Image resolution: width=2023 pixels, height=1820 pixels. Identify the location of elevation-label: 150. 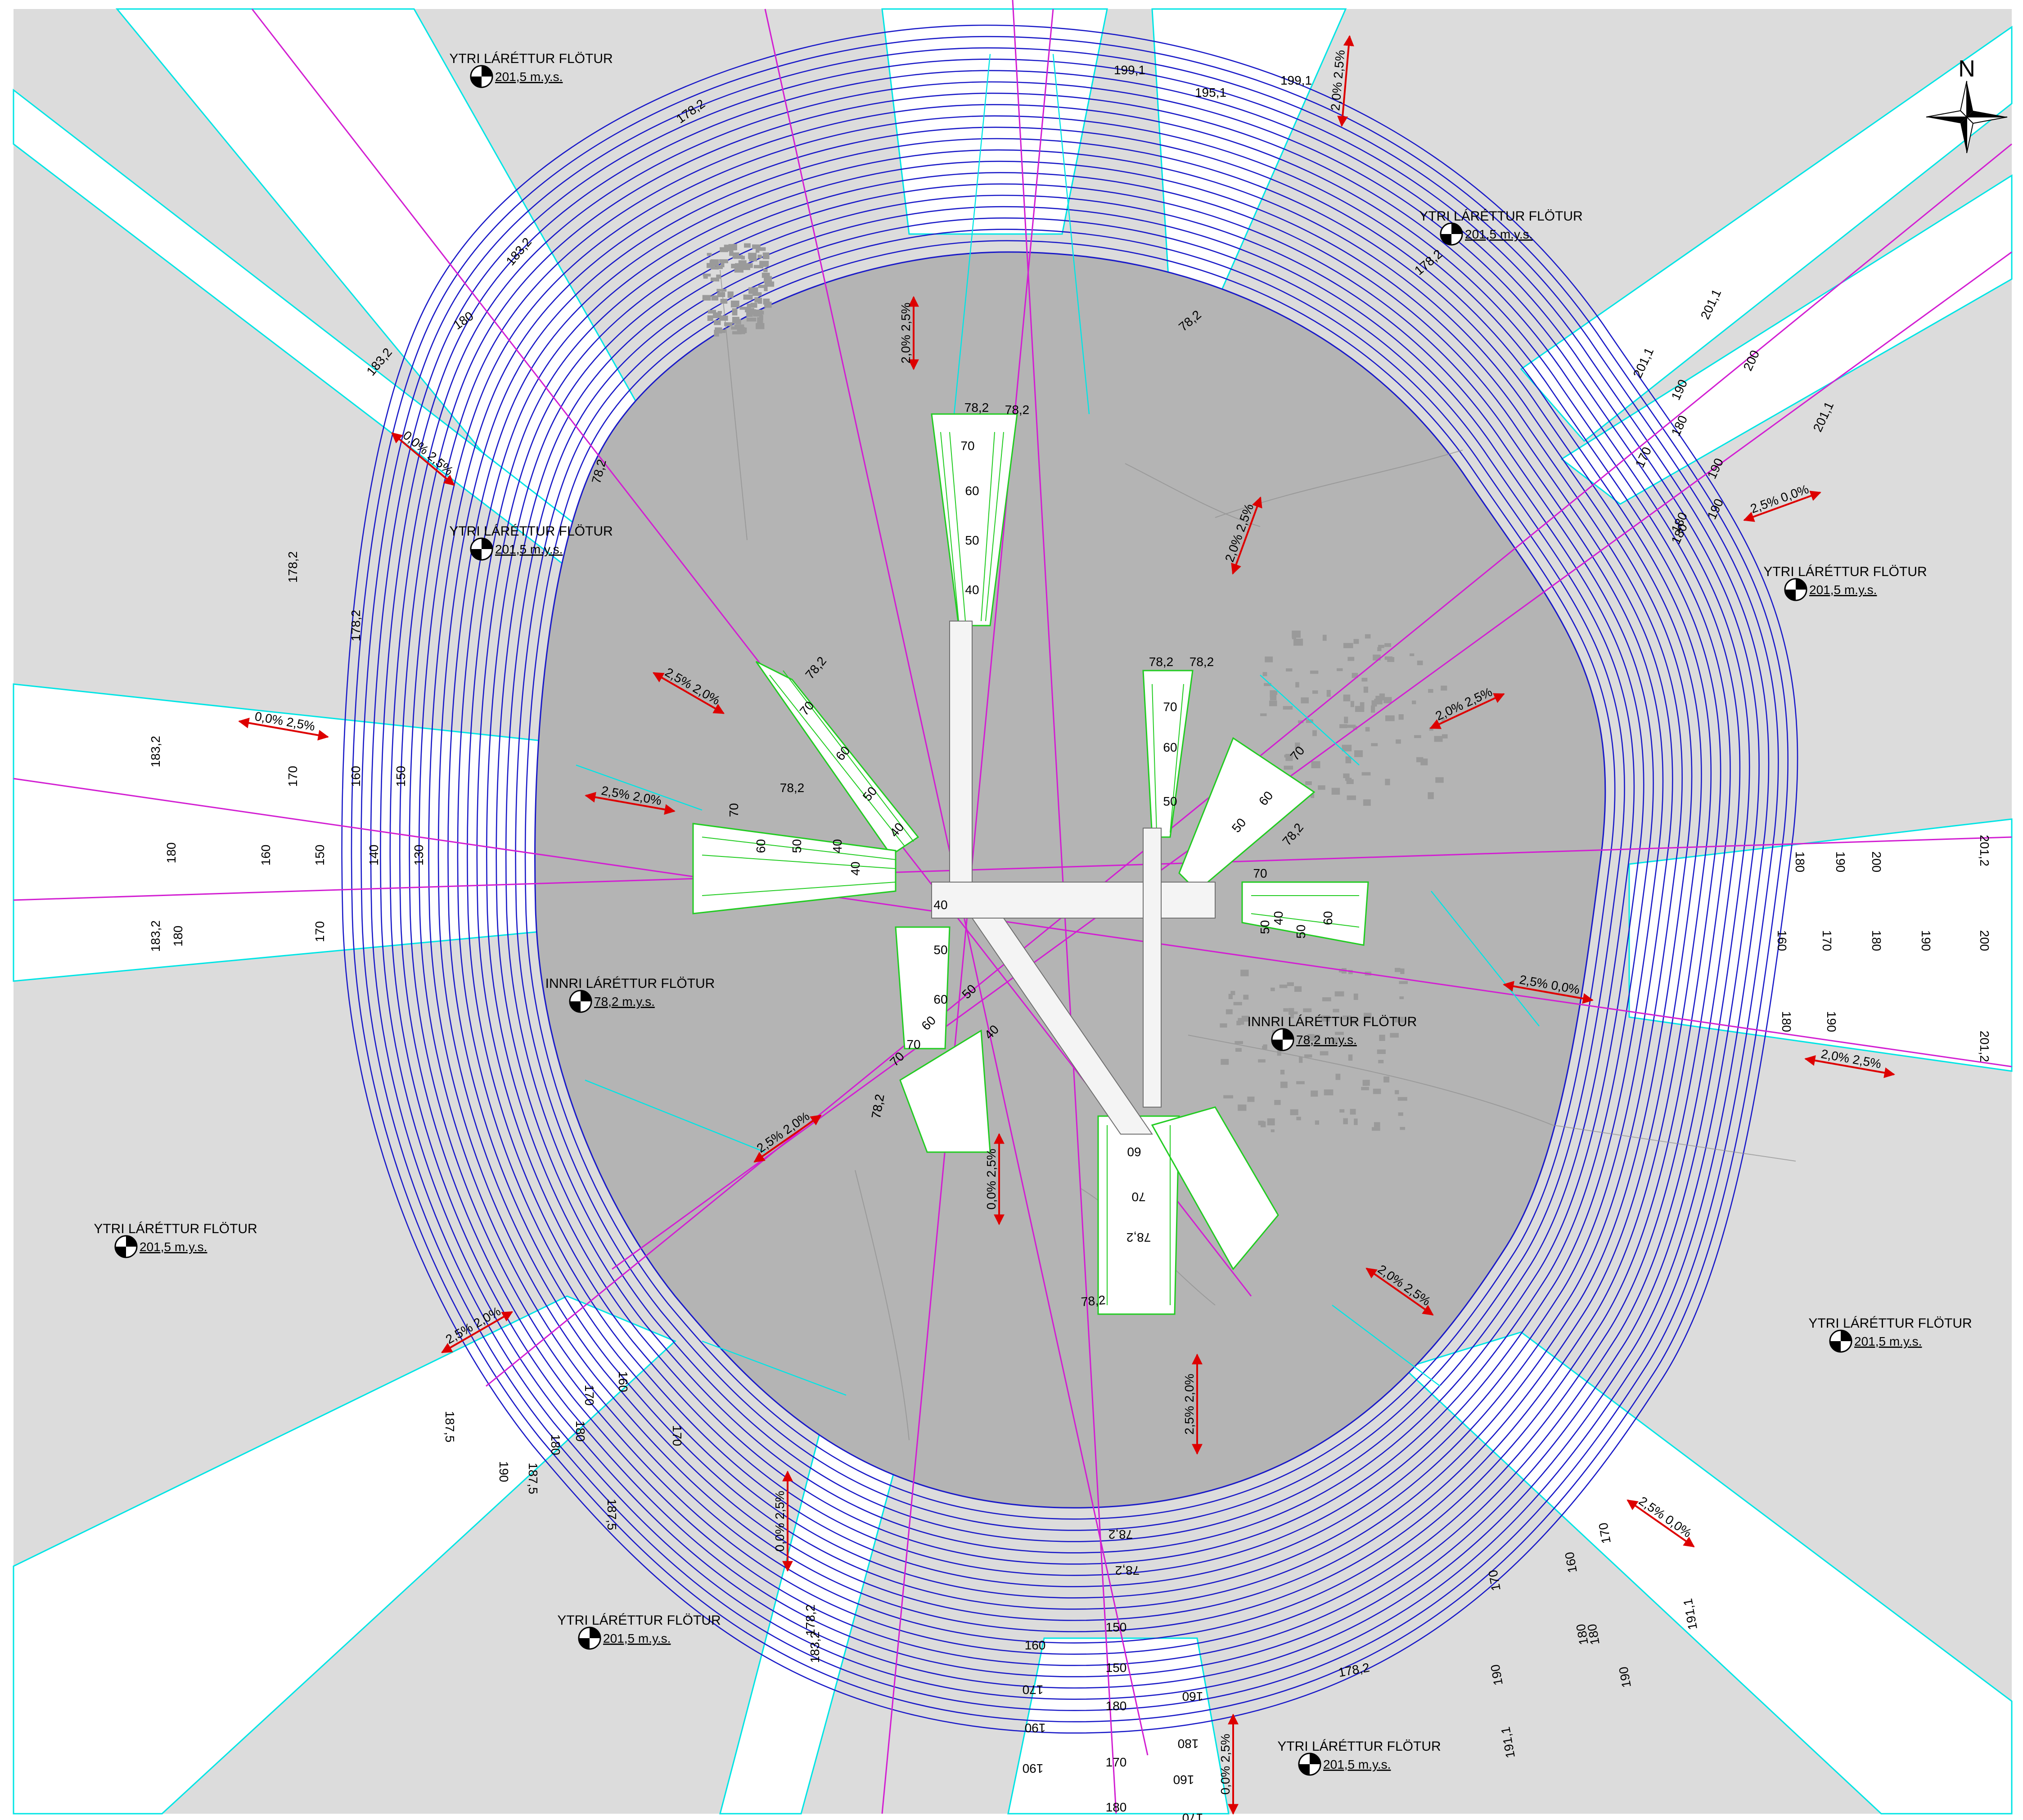
(1116, 1668).